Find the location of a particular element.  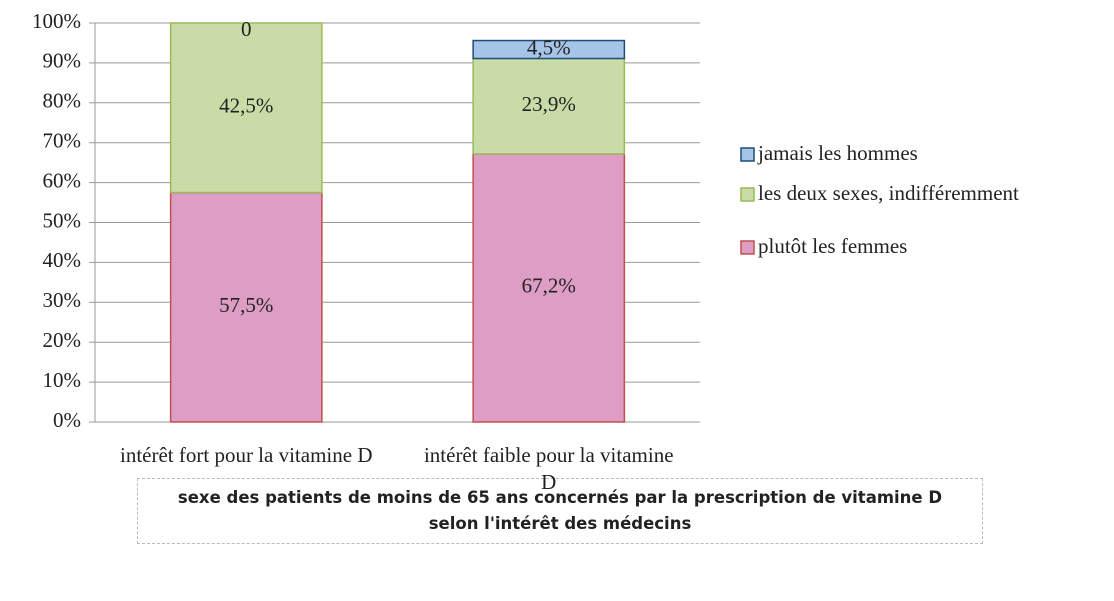

value-label: 67,2% is located at coordinates (549, 286).